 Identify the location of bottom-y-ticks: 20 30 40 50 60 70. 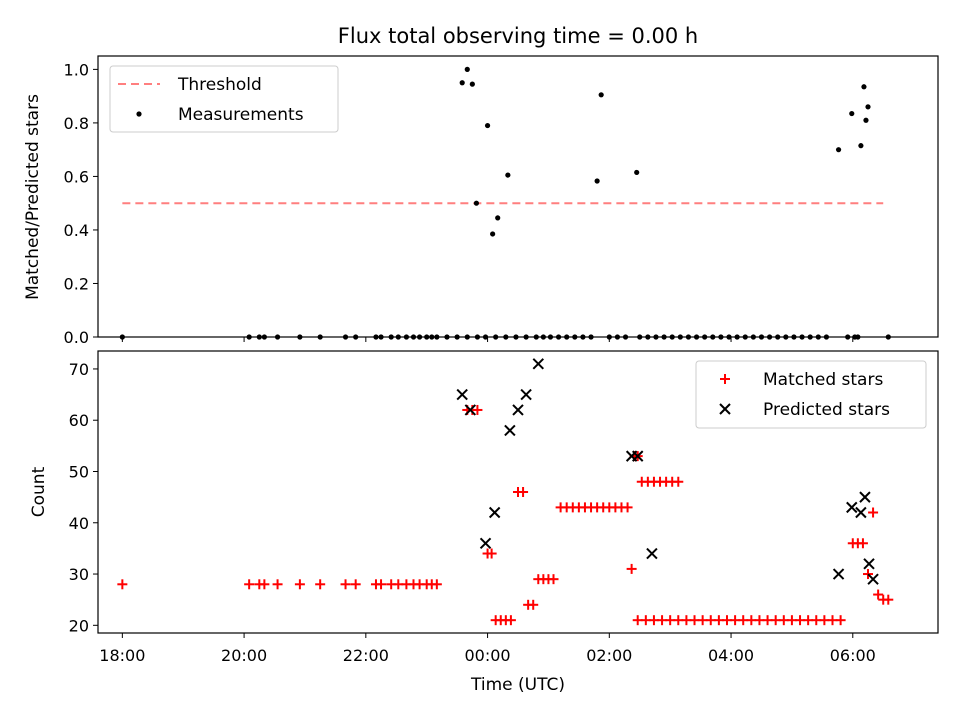
(83, 497).